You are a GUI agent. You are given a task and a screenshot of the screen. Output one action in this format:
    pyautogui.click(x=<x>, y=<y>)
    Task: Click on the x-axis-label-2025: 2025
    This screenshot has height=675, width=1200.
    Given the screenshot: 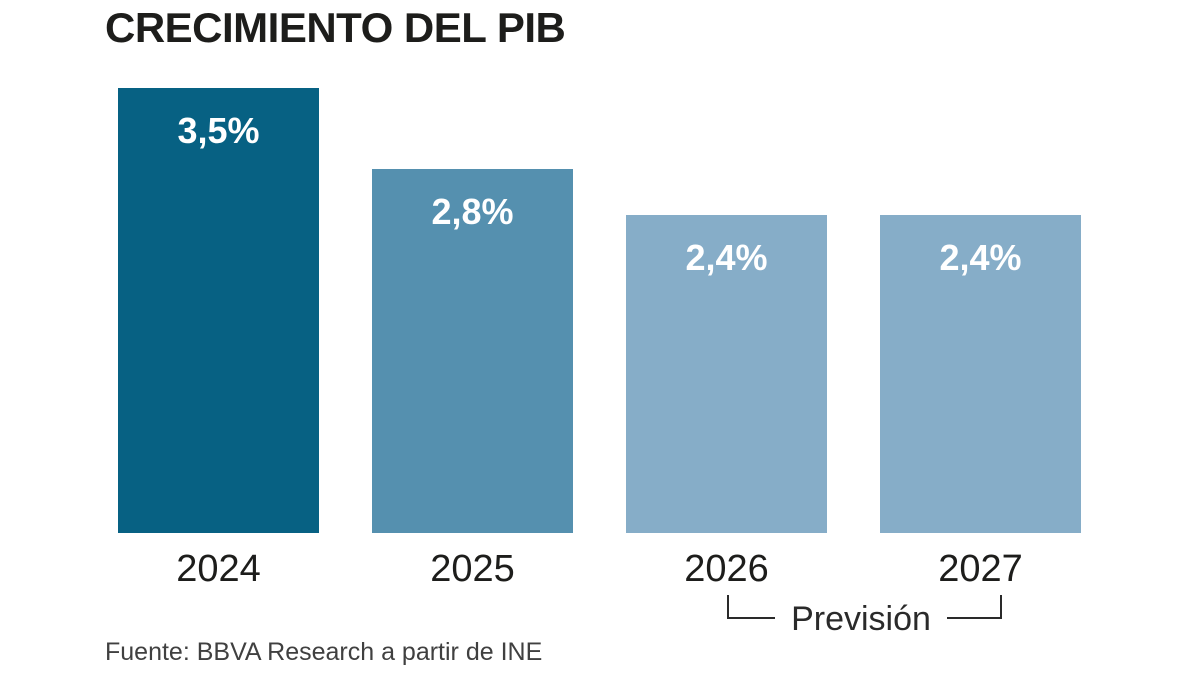 What is the action you would take?
    pyautogui.click(x=472, y=569)
    